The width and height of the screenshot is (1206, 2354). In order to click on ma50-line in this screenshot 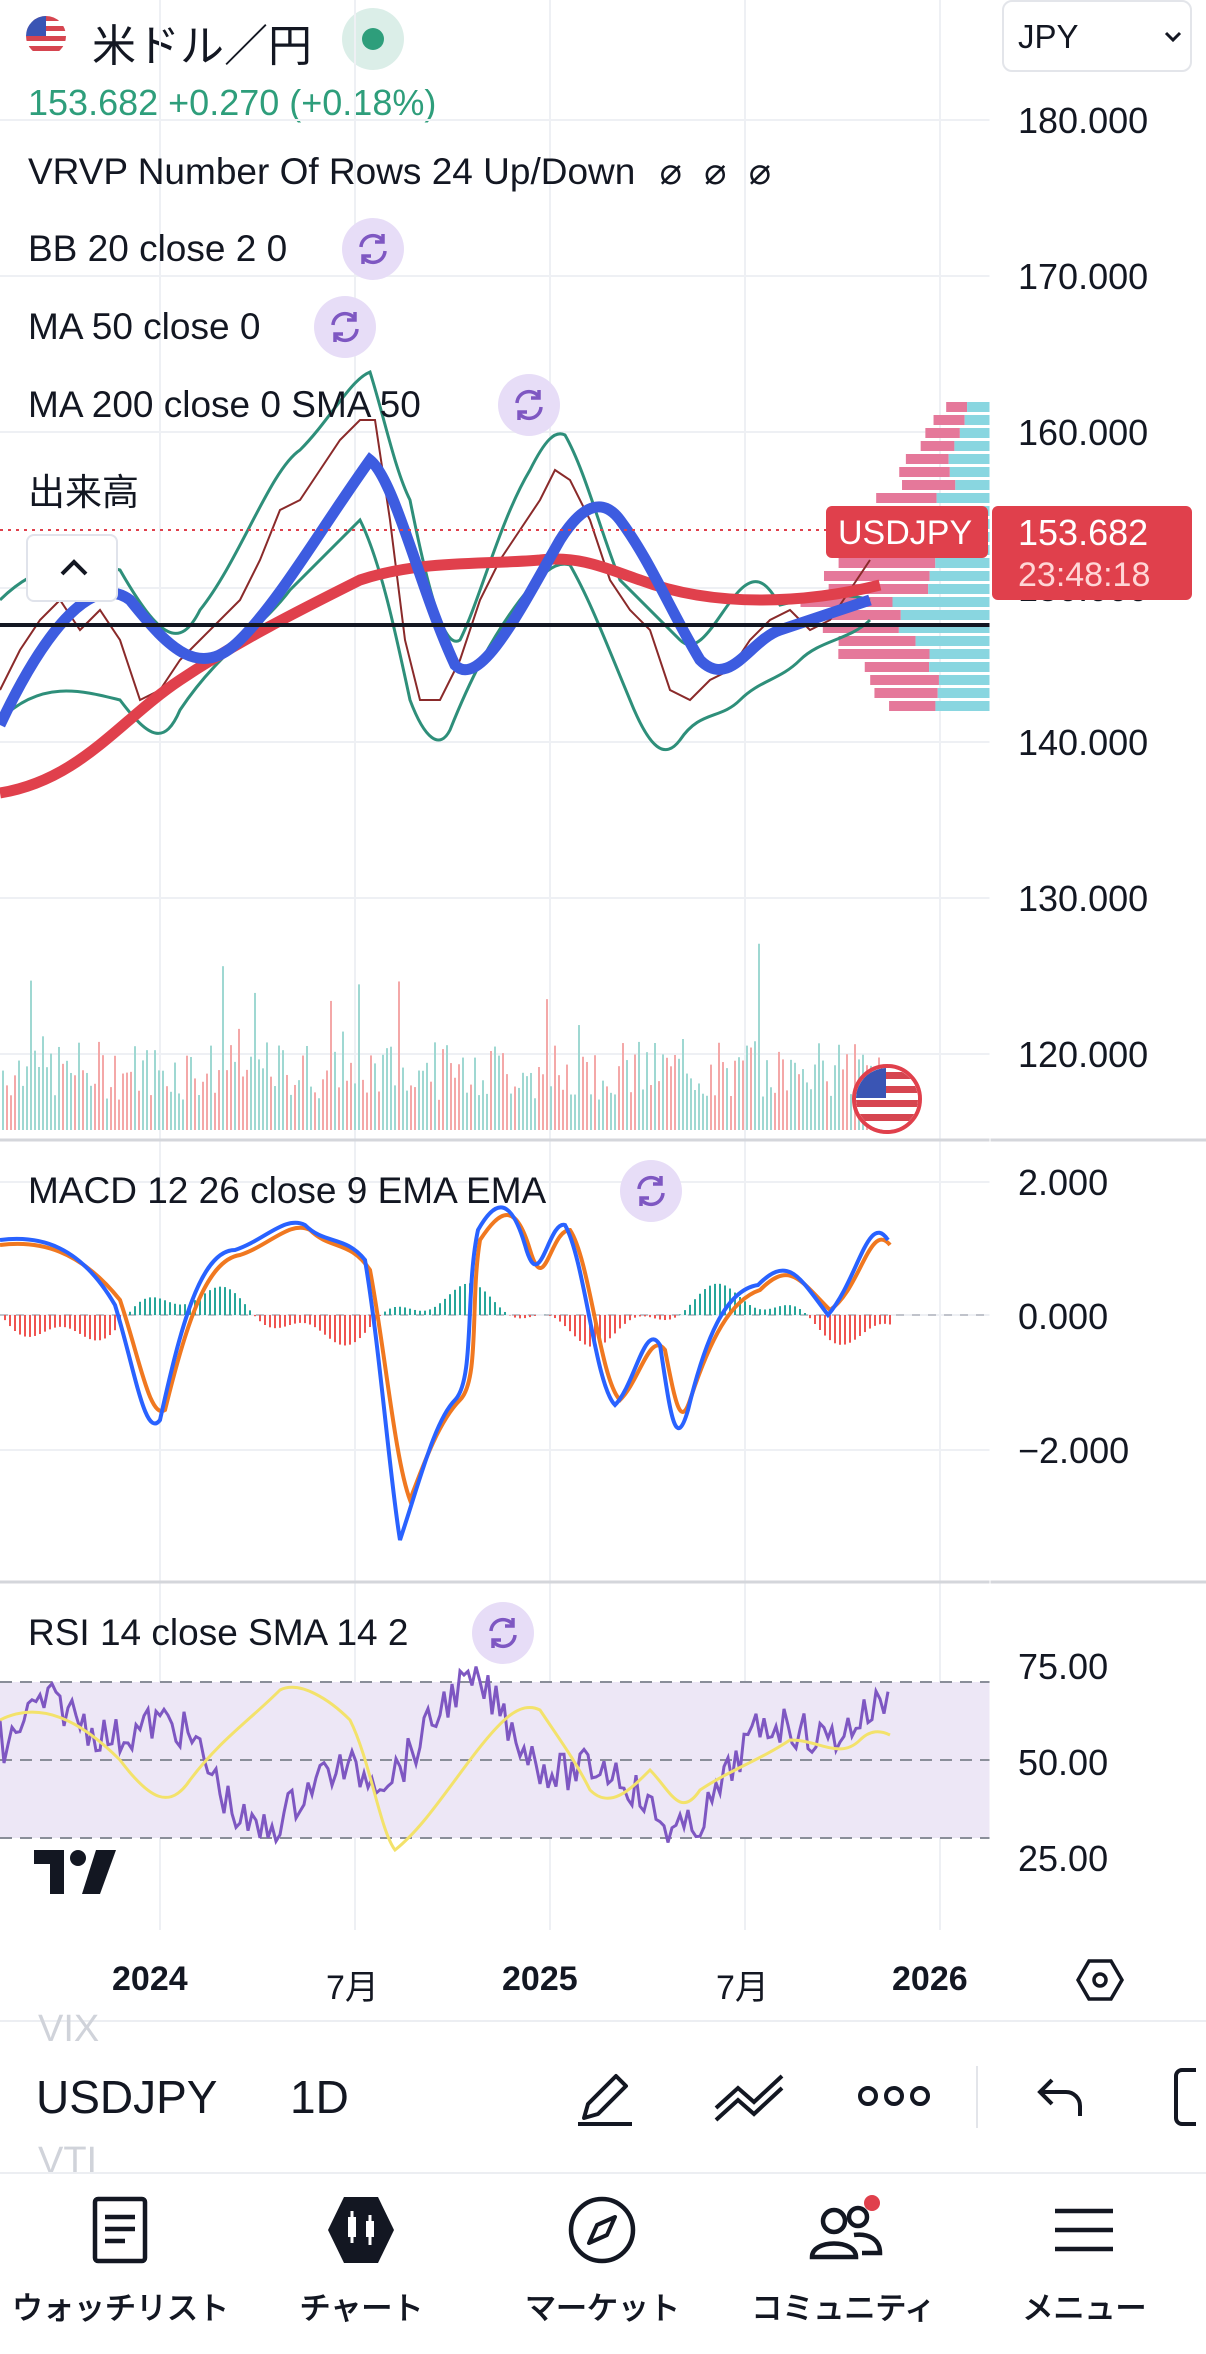, I will do `click(436, 590)`.